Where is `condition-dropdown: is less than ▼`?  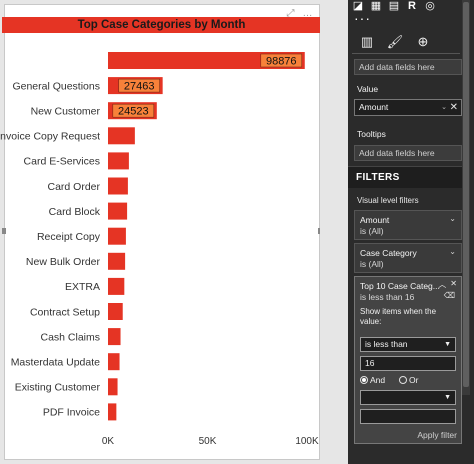
condition-dropdown: is less than ▼ is located at coordinates (408, 344).